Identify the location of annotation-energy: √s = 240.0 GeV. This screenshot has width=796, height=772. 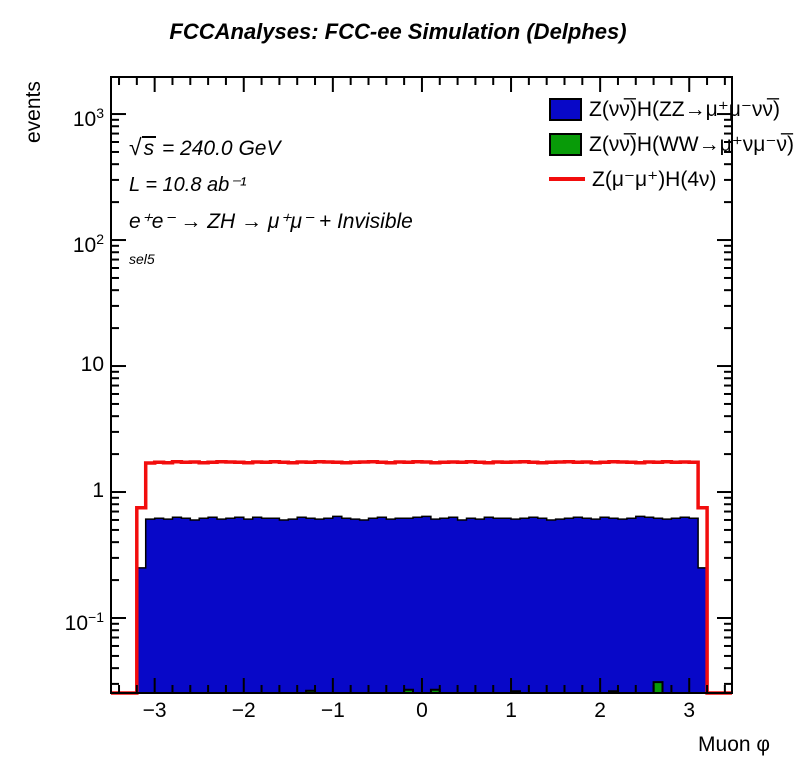
(204, 147).